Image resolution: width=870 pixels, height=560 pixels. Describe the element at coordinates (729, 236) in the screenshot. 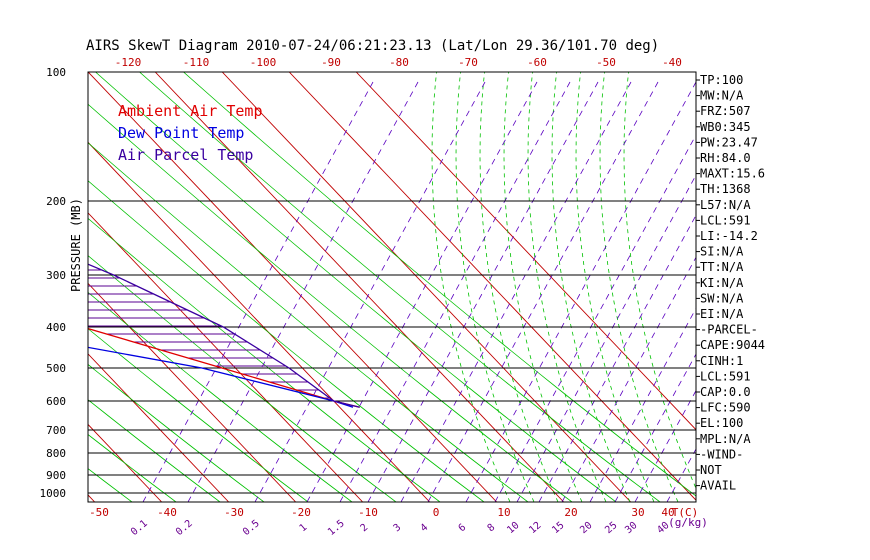

I see `index-label: LI:-14.2` at that location.